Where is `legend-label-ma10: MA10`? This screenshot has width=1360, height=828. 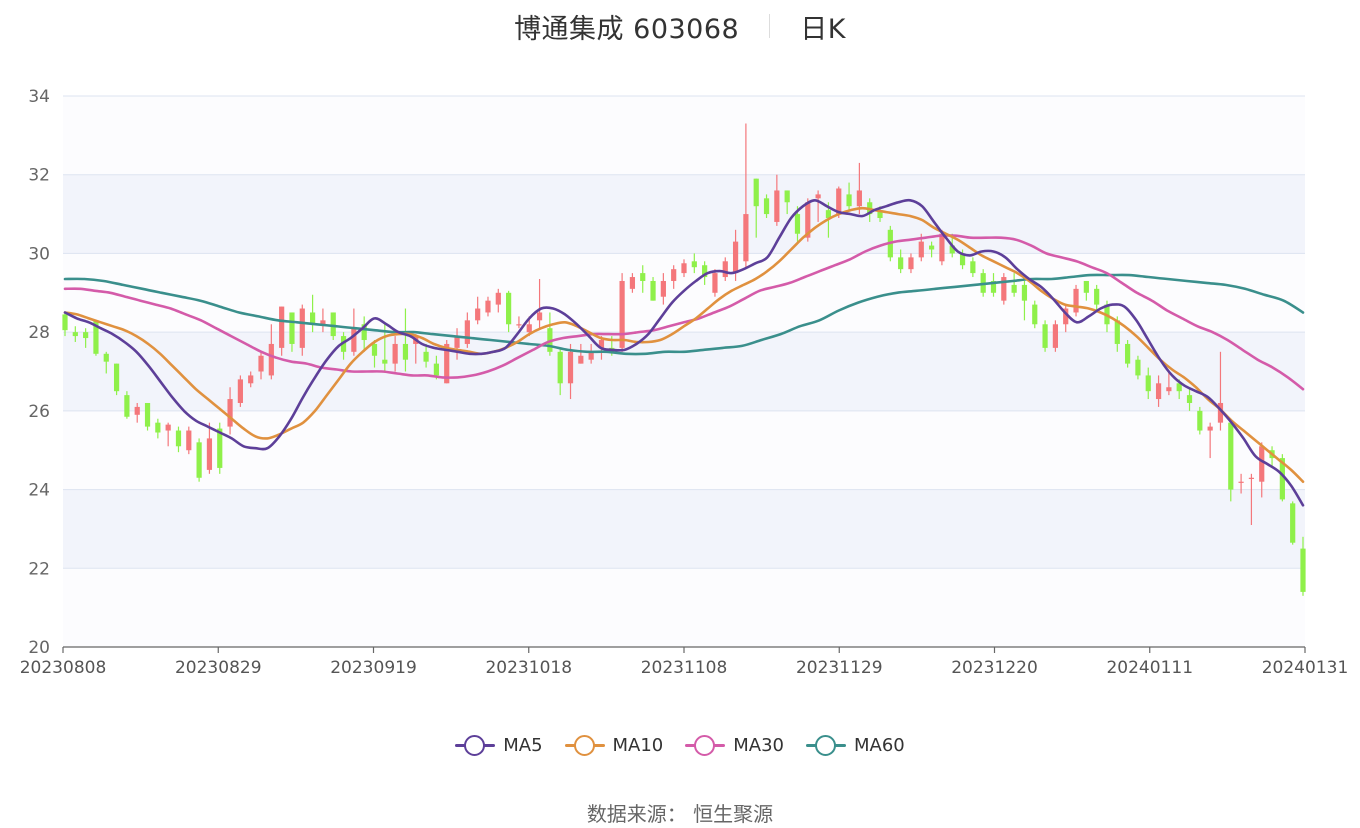
legend-label-ma10: MA10 is located at coordinates (638, 745).